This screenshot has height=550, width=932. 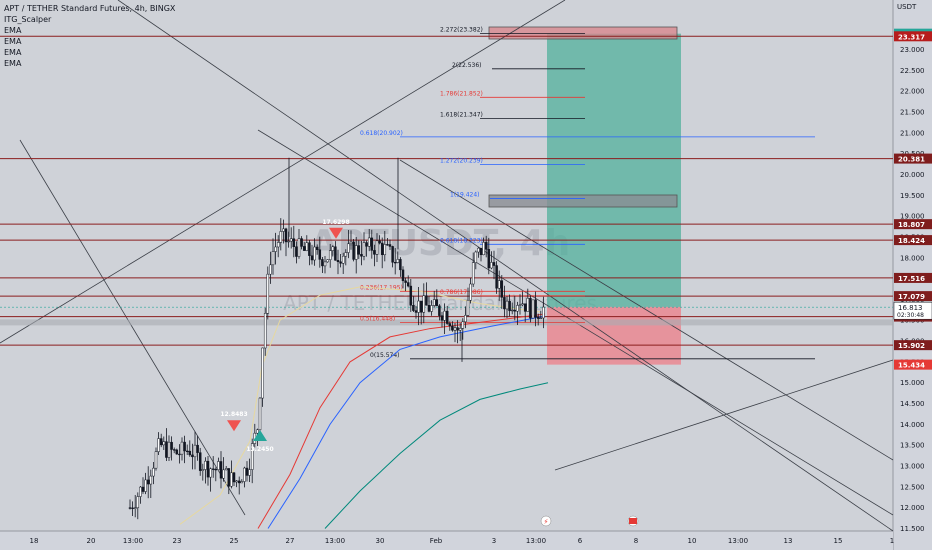 I want to click on indicator-ema-3: EMA, so click(x=13, y=52).